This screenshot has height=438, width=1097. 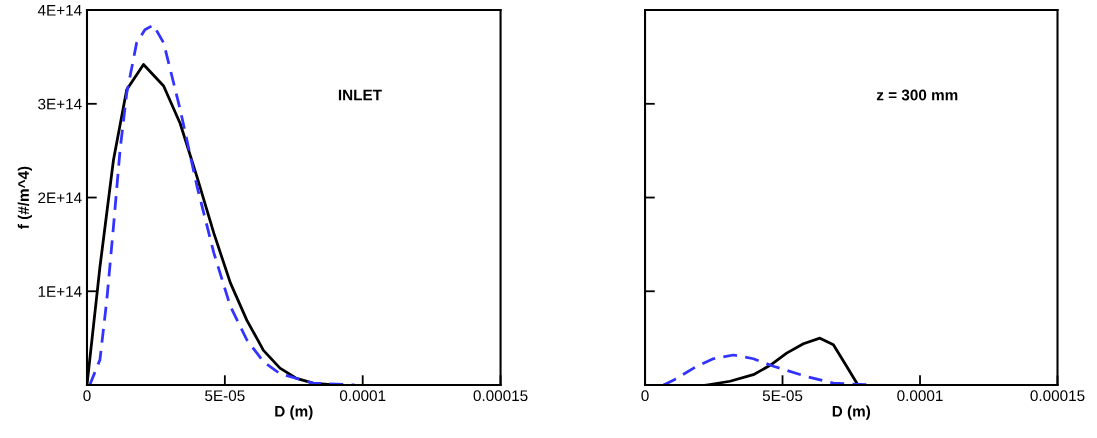 I want to click on y-tick-label: 2E+14, so click(x=60, y=198).